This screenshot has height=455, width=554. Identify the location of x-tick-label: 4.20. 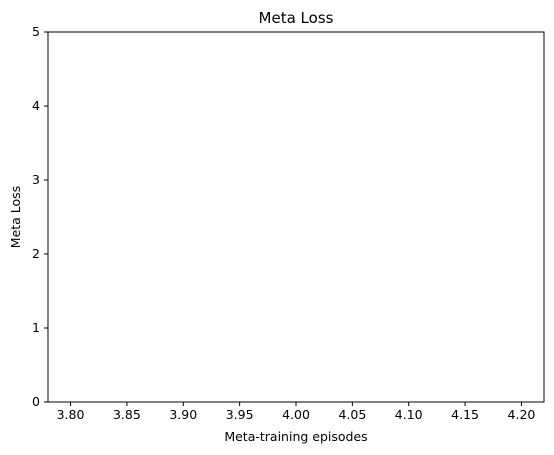
(522, 414).